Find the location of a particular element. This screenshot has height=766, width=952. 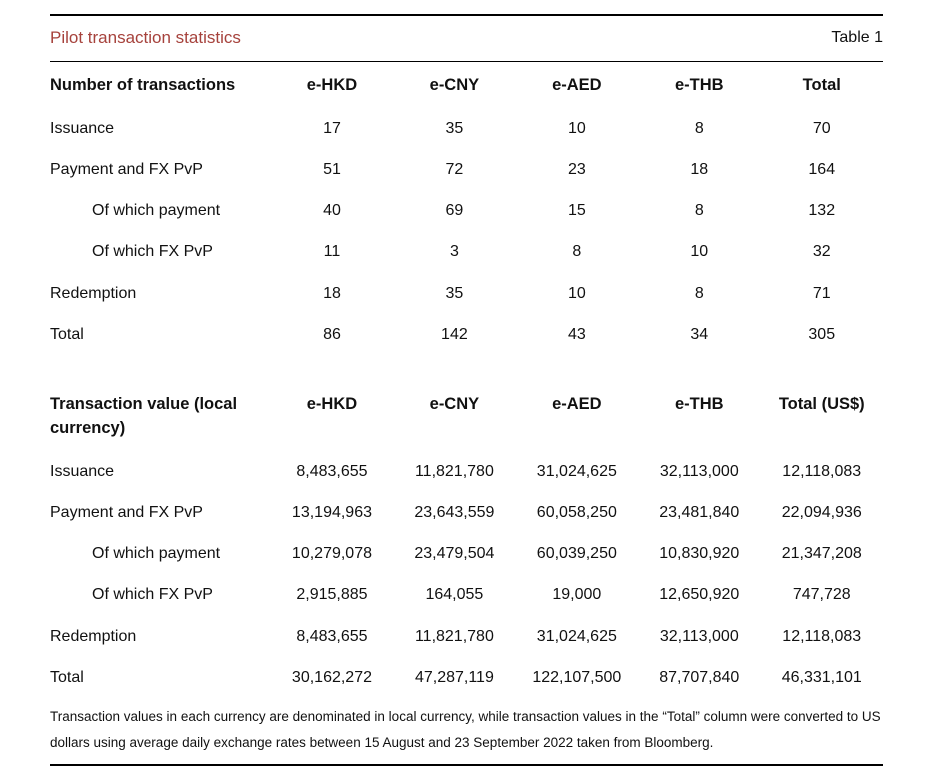

cell-value: 23,479,504 is located at coordinates (454, 554).